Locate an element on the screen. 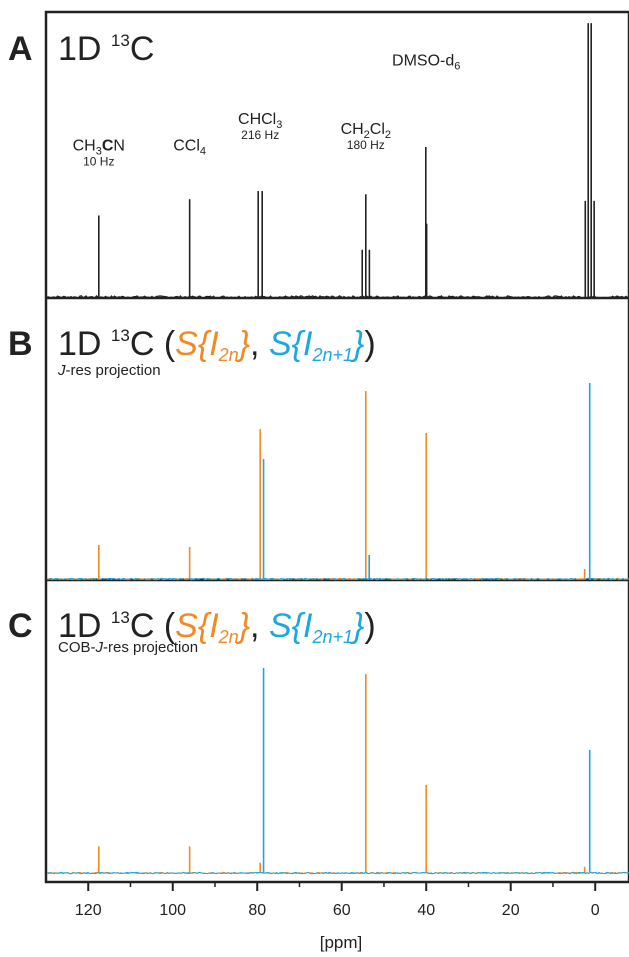  subtitle-c: COB-J-res projection is located at coordinates (128, 647).